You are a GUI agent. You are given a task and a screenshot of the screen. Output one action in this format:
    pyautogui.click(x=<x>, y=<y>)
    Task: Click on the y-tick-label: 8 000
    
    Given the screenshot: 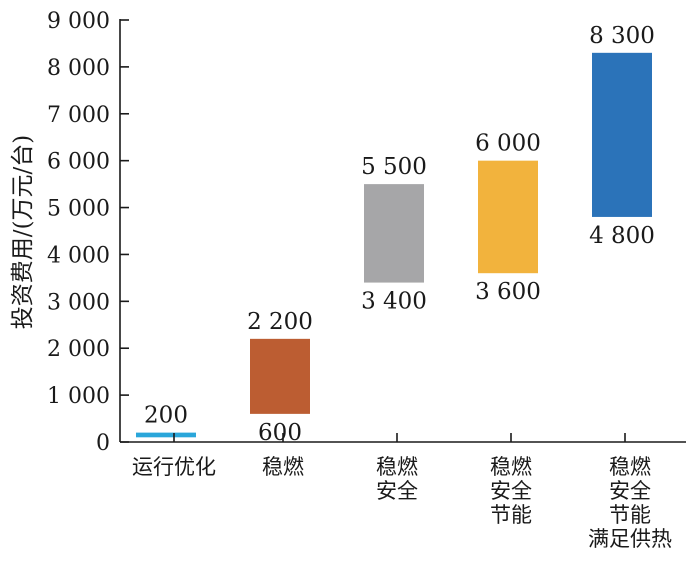 What is the action you would take?
    pyautogui.click(x=78, y=68)
    